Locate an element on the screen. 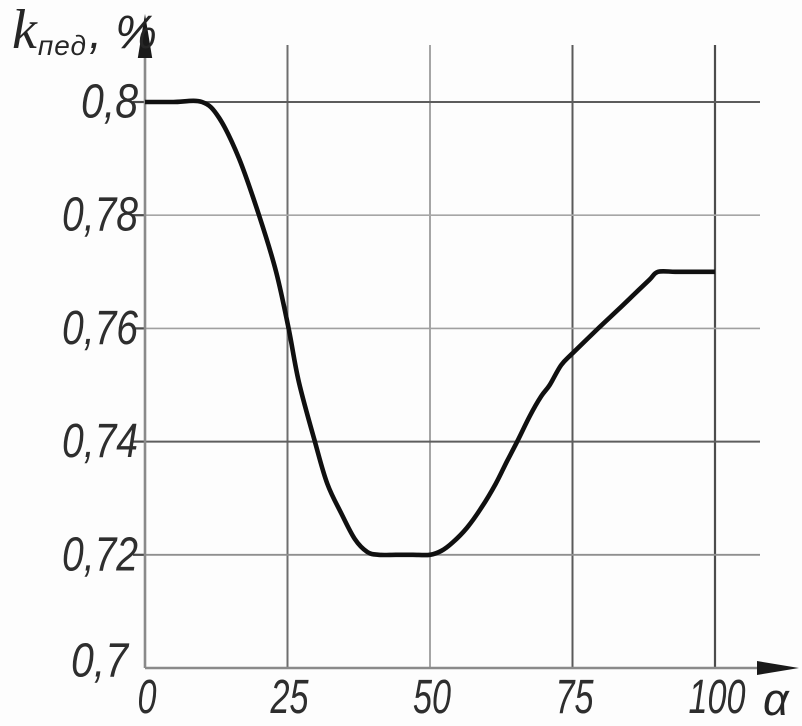 This screenshot has width=802, height=726. x-tick-label: 75 is located at coordinates (575, 697).